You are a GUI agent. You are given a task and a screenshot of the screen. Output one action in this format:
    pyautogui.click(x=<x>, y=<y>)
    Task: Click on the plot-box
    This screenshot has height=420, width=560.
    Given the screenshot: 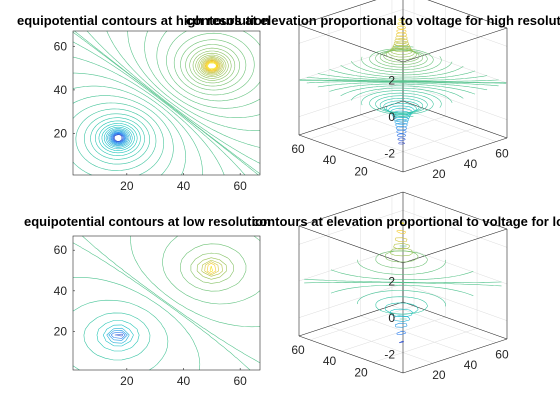 What is the action you would take?
    pyautogui.click(x=166, y=103)
    